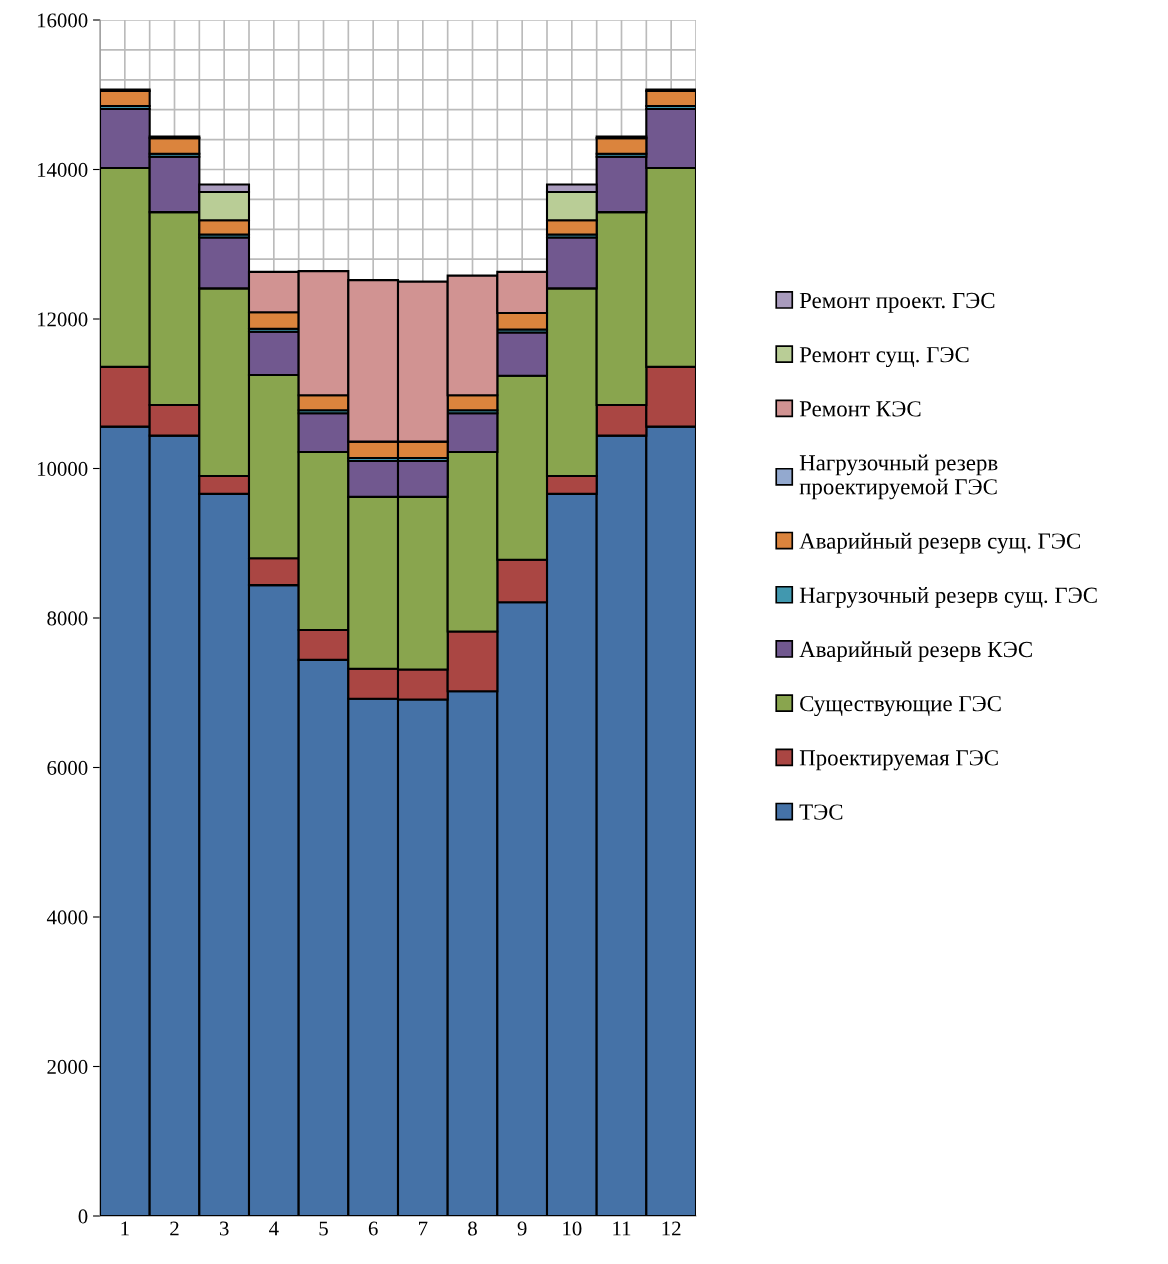 Image resolution: width=1168 pixels, height=1264 pixels. What do you see at coordinates (948, 597) in the screenshot?
I see `legend-label: Нагрузочный резерв сущ. ГЭС` at bounding box center [948, 597].